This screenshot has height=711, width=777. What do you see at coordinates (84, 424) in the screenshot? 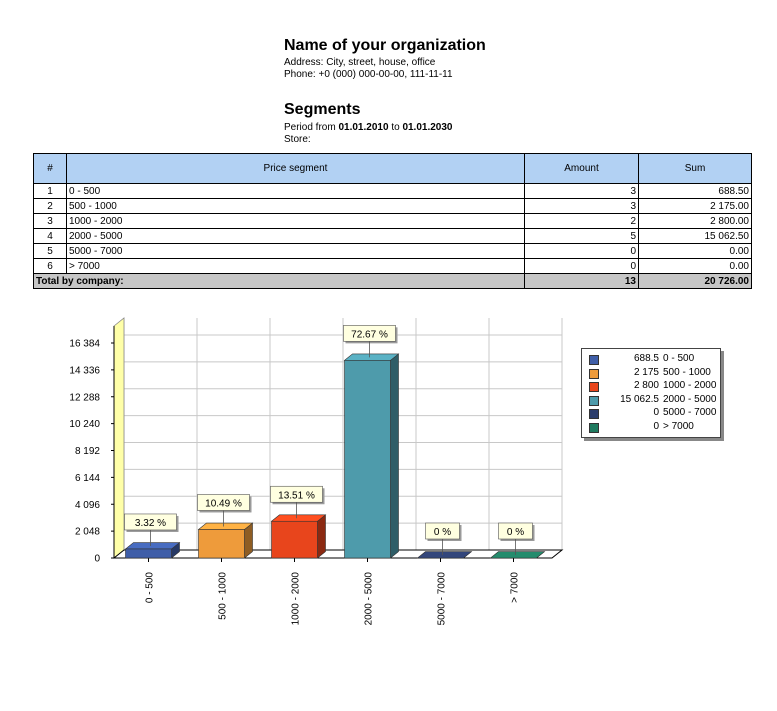
I see `y-tick-label: 10 240` at bounding box center [84, 424].